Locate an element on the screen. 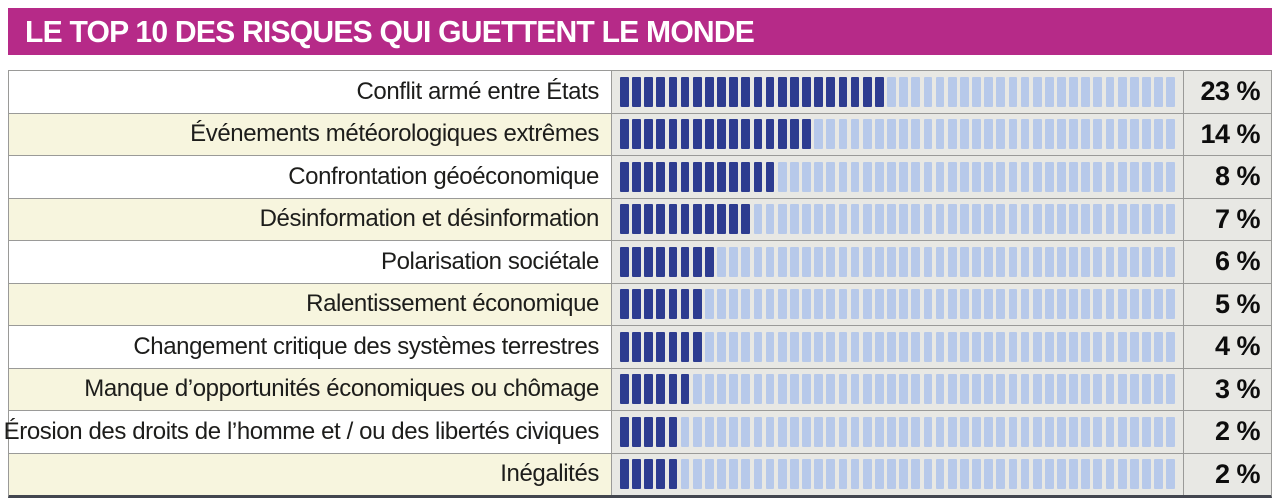 The width and height of the screenshot is (1280, 502). risk-label: Confrontation géoéconomique is located at coordinates (310, 177).